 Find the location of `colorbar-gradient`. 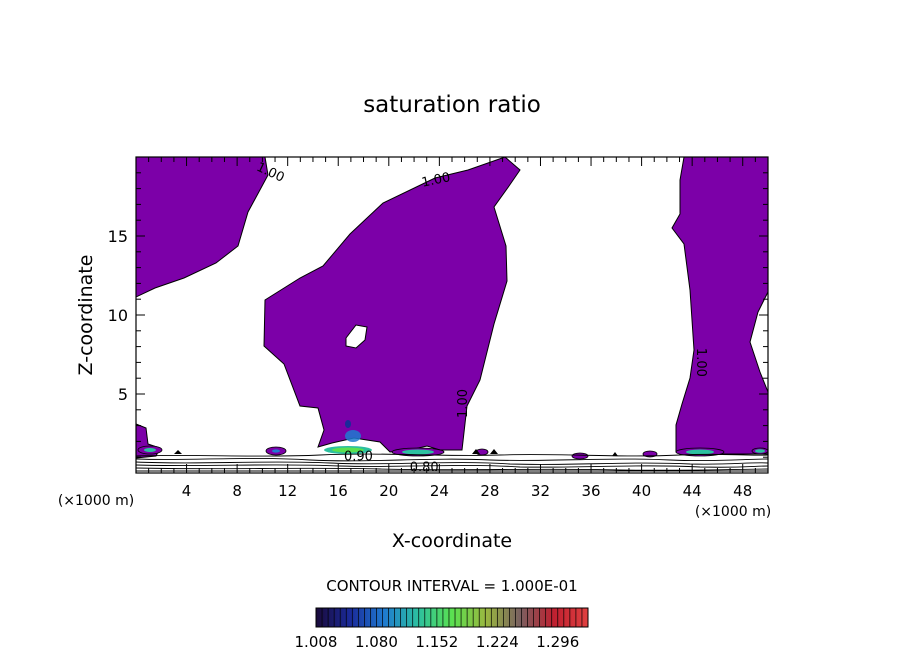

colorbar-gradient is located at coordinates (452, 617).